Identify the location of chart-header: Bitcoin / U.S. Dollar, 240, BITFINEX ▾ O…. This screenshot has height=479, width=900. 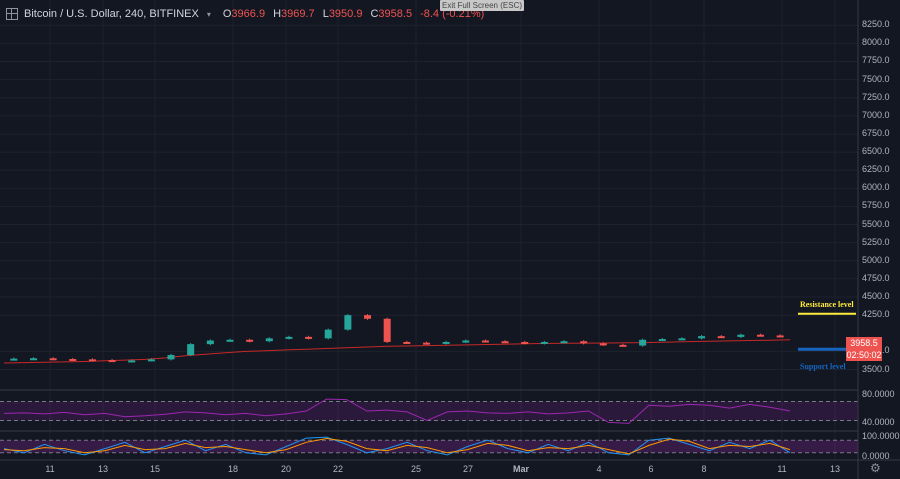
(249, 14).